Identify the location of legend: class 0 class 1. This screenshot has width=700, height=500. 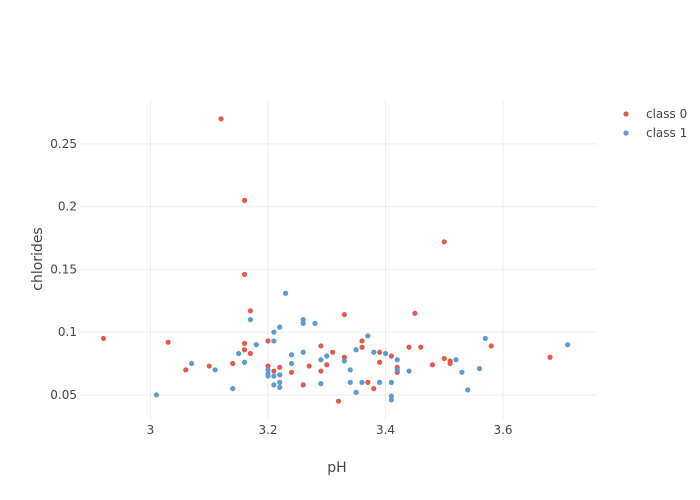
(655, 123).